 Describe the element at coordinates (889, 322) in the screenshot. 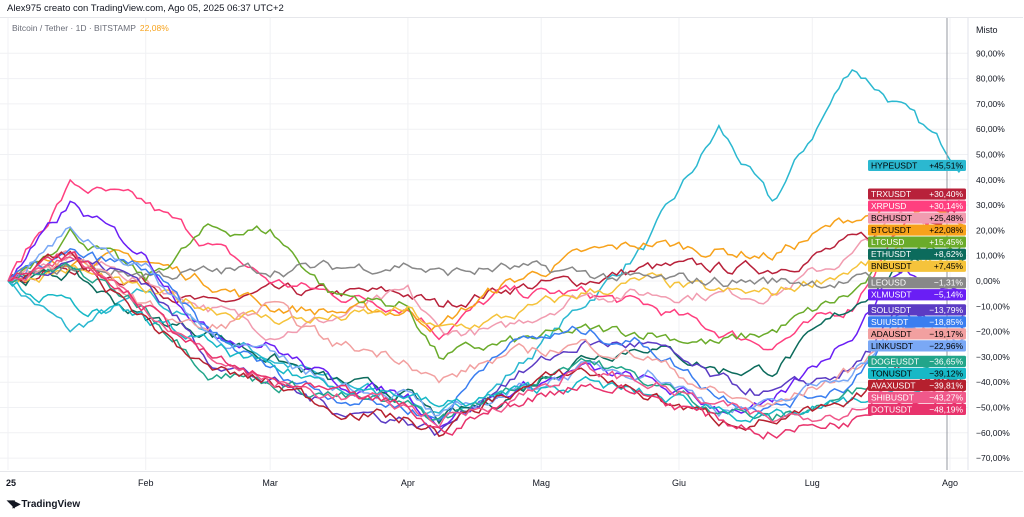

I see `series-label-name: SUIUSDT` at that location.